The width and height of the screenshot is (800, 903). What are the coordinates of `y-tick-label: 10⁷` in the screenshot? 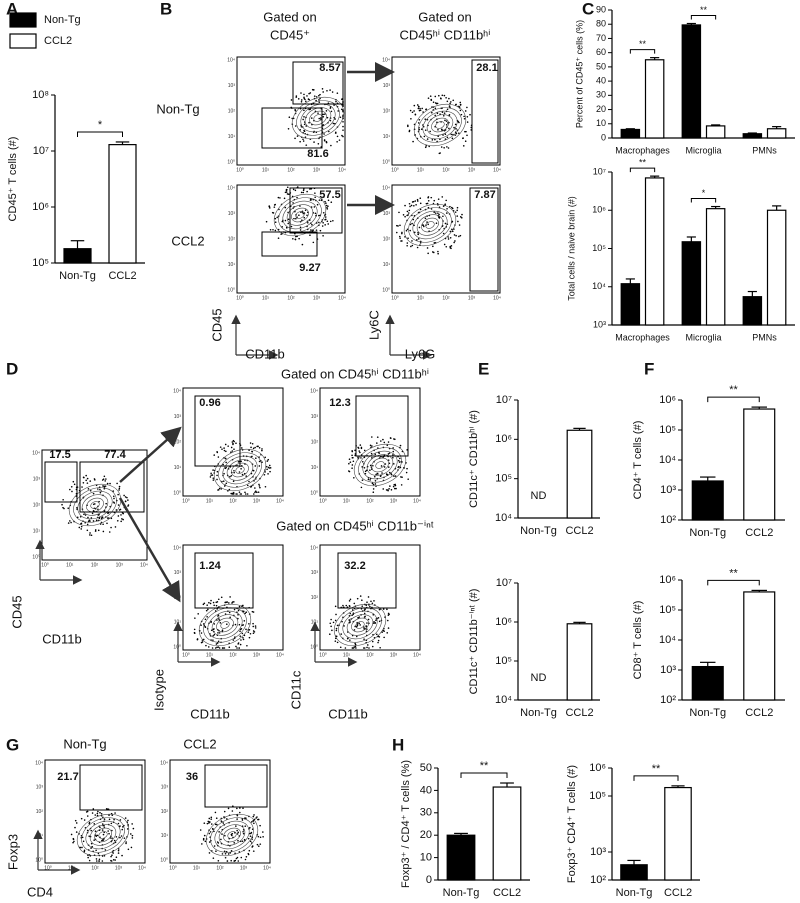 It's located at (41, 151).